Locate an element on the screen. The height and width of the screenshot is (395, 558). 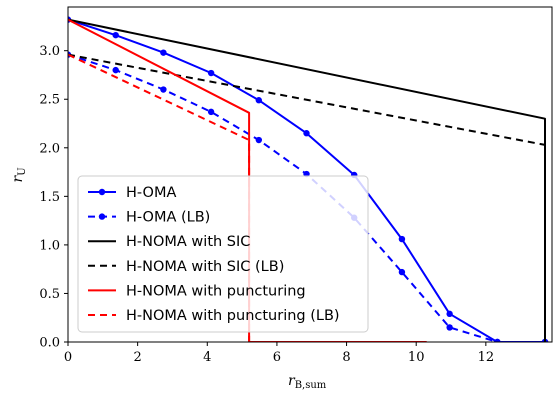
y-axis-label: rU is located at coordinates (19, 174).